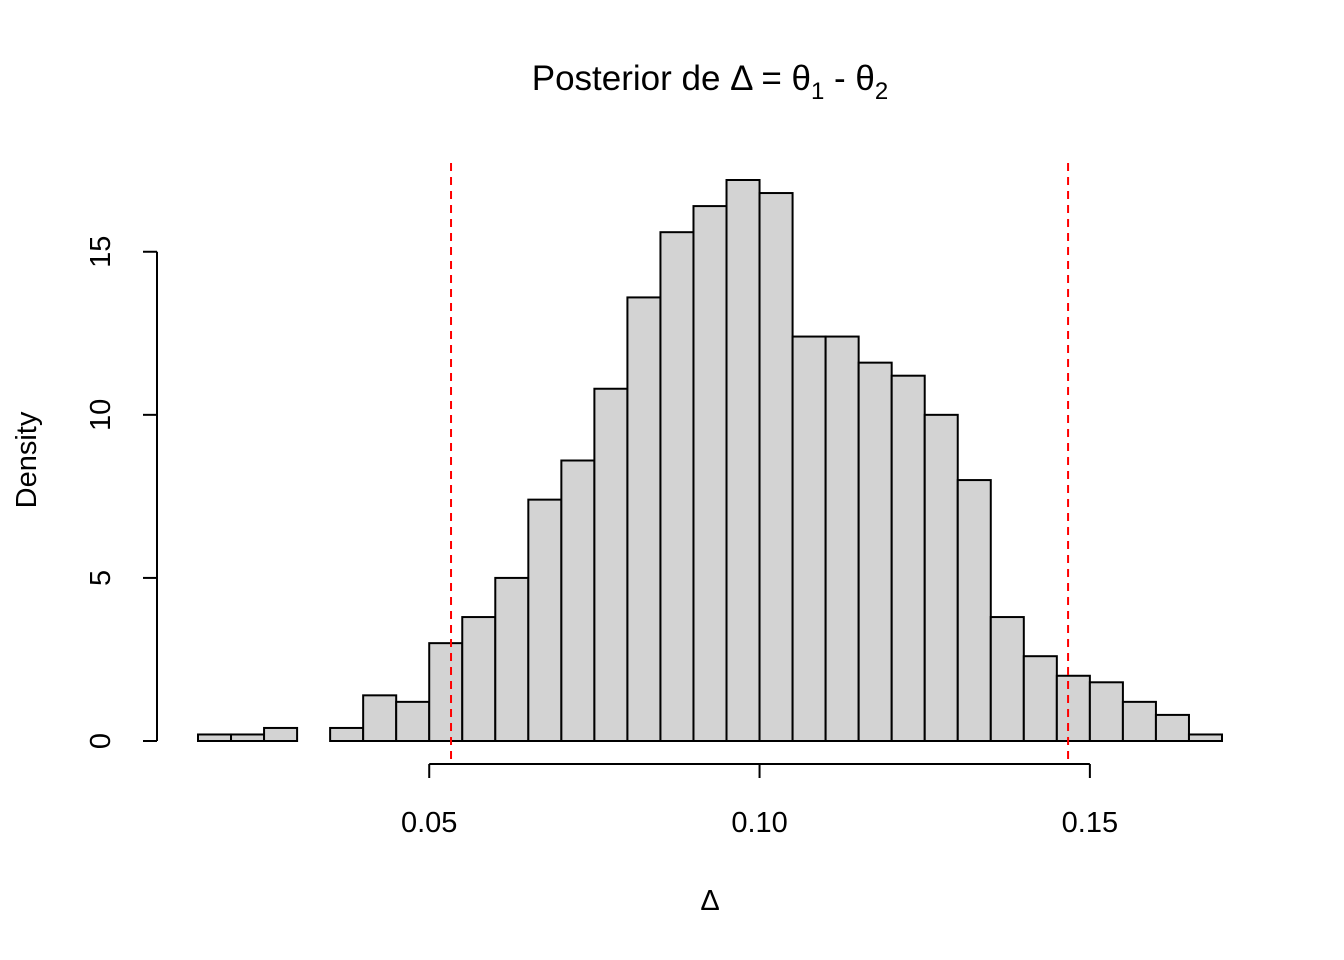 This screenshot has width=1344, height=960. Describe the element at coordinates (759, 801) in the screenshot. I see `x-axis: 0.05 0.10 0.15` at that location.